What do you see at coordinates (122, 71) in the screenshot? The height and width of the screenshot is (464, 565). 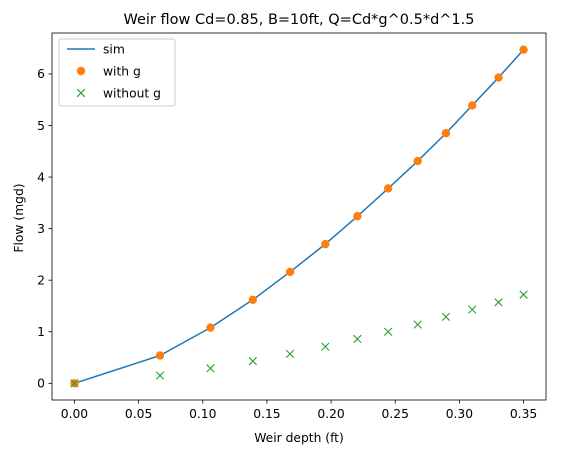 I see `legend-label: with g` at bounding box center [122, 71].